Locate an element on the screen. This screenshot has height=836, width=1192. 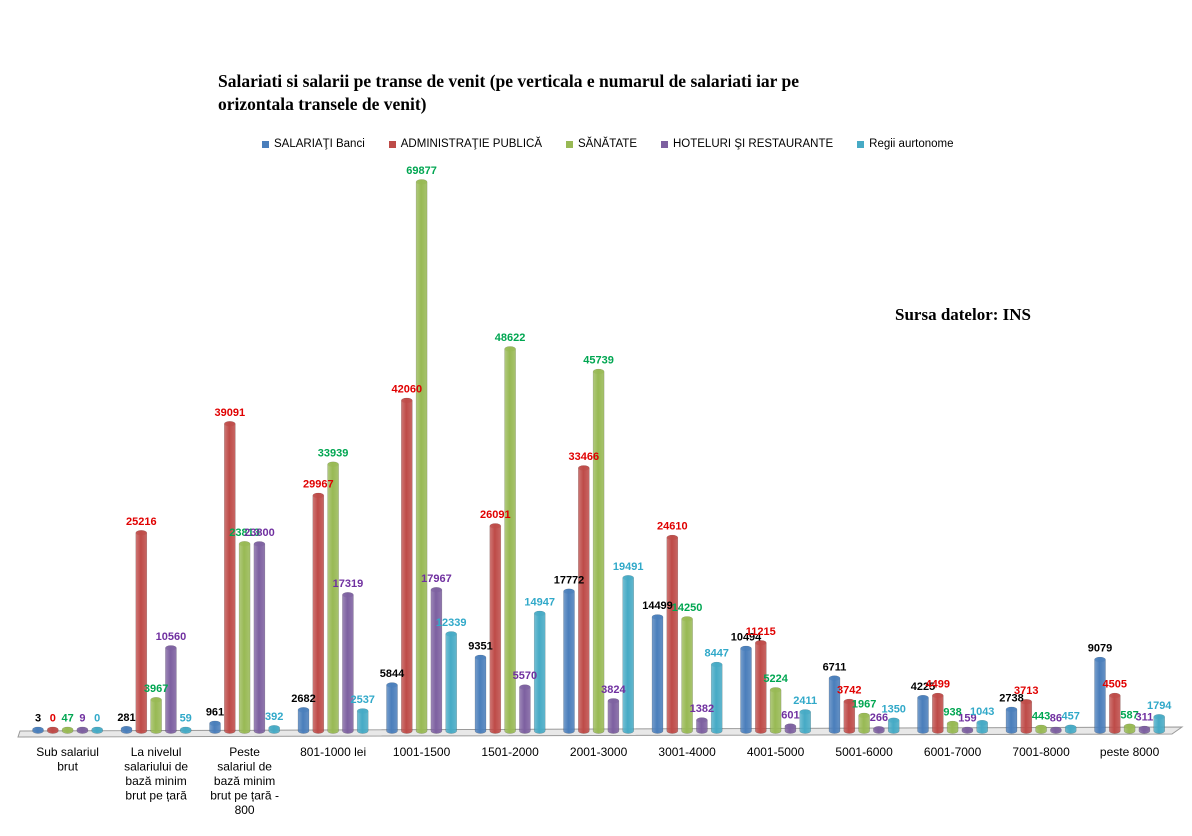
data-label-2-5: 48622 is located at coordinates (510, 338).